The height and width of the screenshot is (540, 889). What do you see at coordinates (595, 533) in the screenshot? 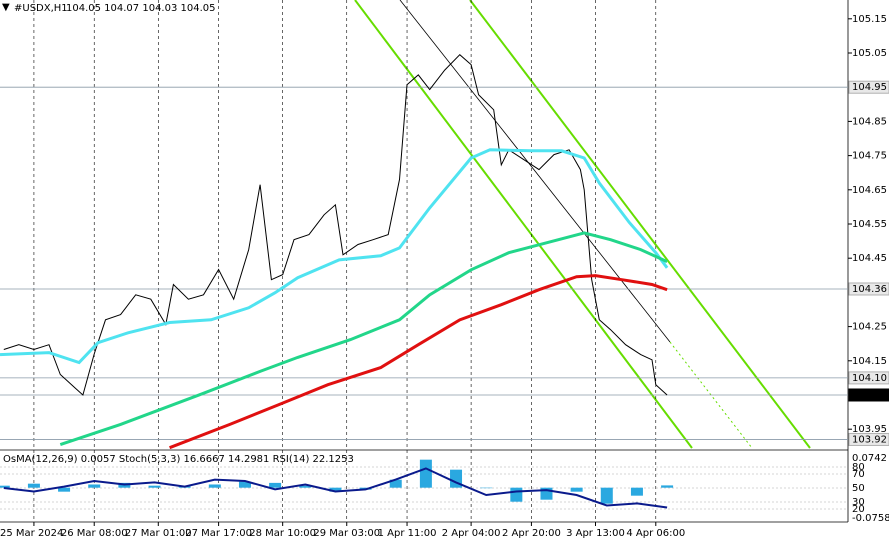
I see `x-tick-label: 3 Apr 13:00` at bounding box center [595, 533].